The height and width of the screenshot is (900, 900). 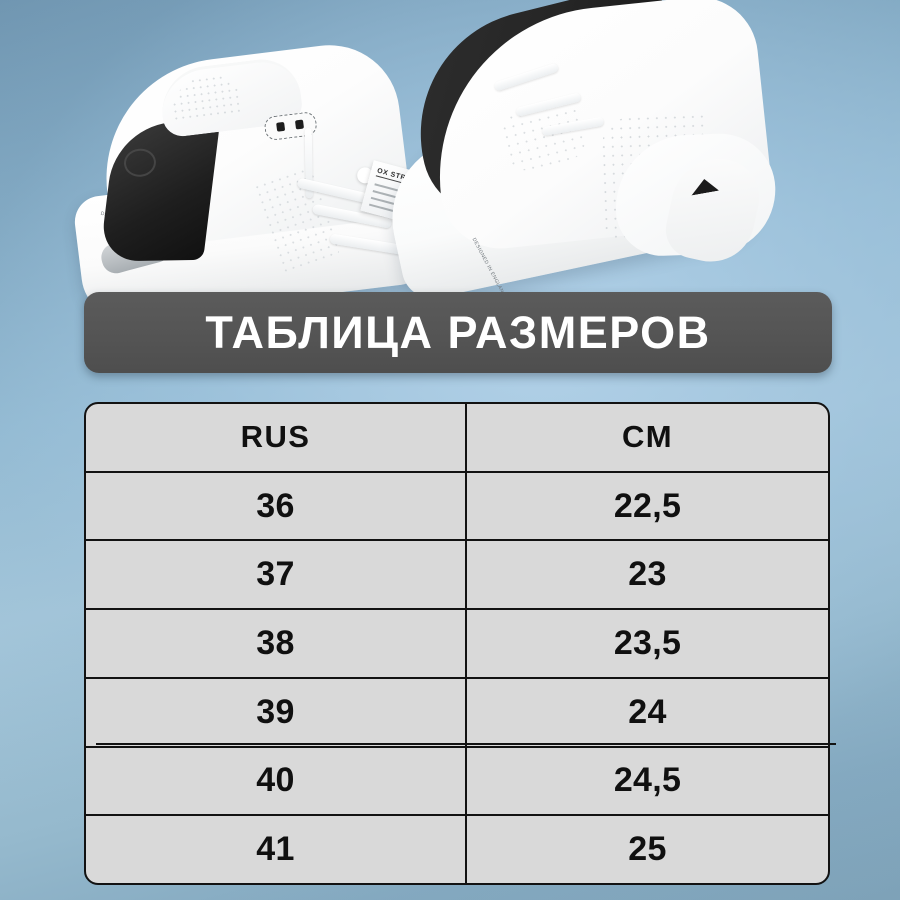 I want to click on row-divider-overhang, so click(x=466, y=744).